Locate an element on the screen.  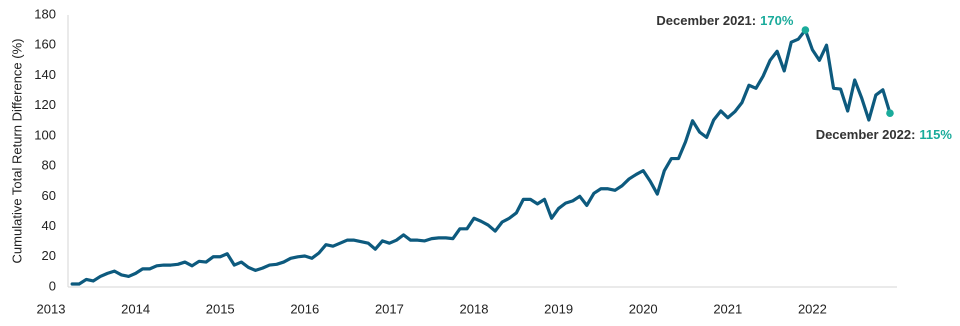
annotation-value: 170% is located at coordinates (777, 21).